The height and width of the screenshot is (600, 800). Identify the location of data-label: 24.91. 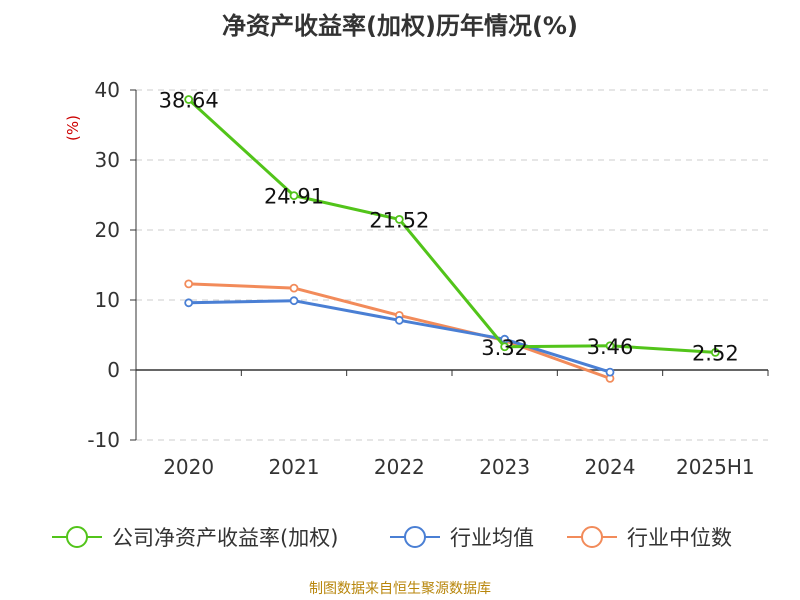
(294, 197).